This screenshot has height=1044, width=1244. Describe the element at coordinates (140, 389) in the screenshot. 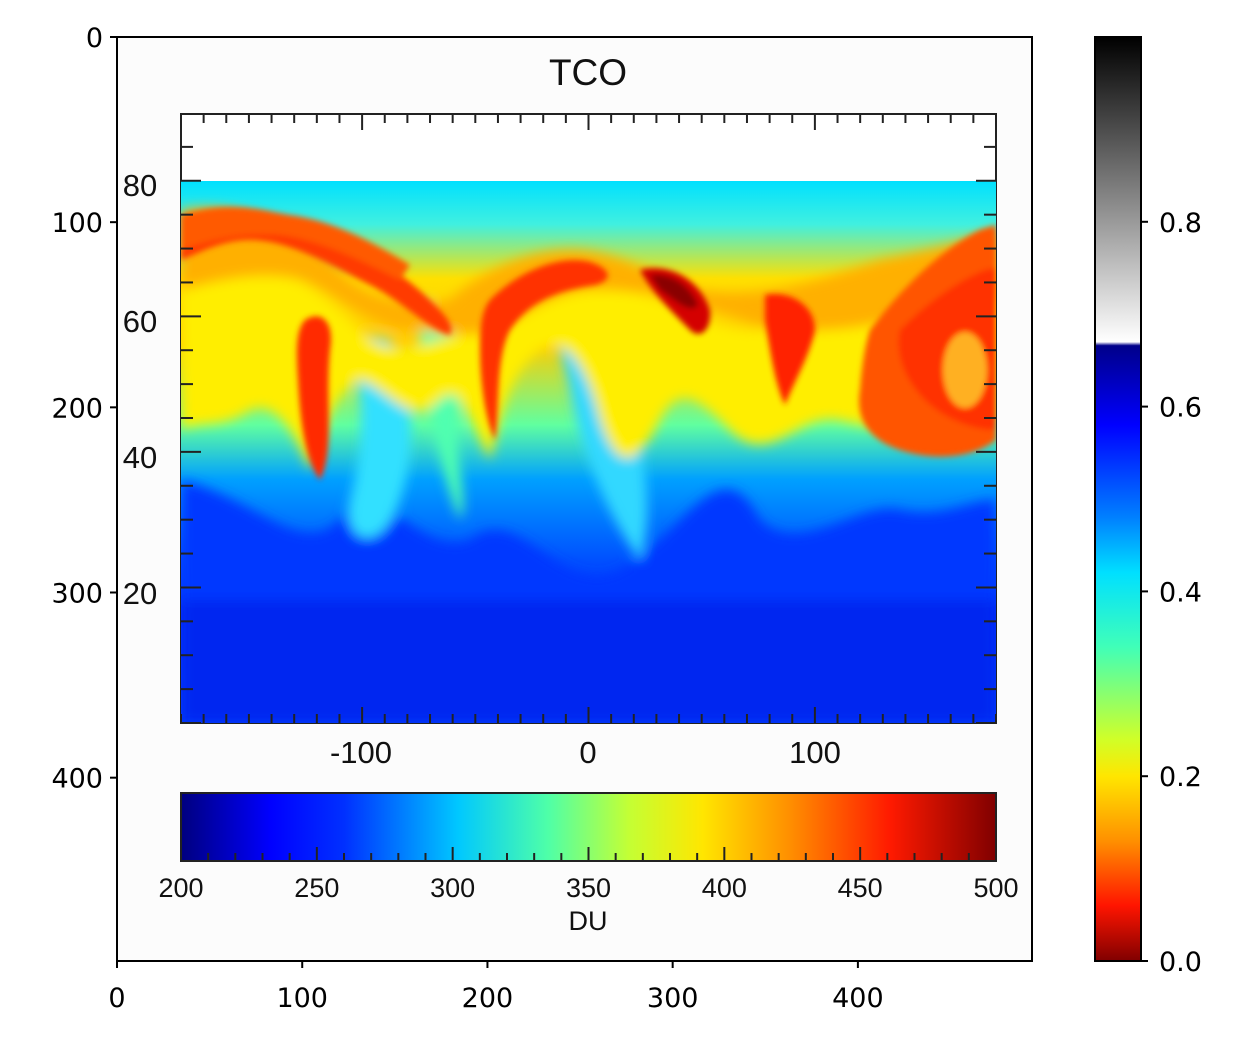

I see `inner-y-tick-labels: 80 60 40 20` at that location.